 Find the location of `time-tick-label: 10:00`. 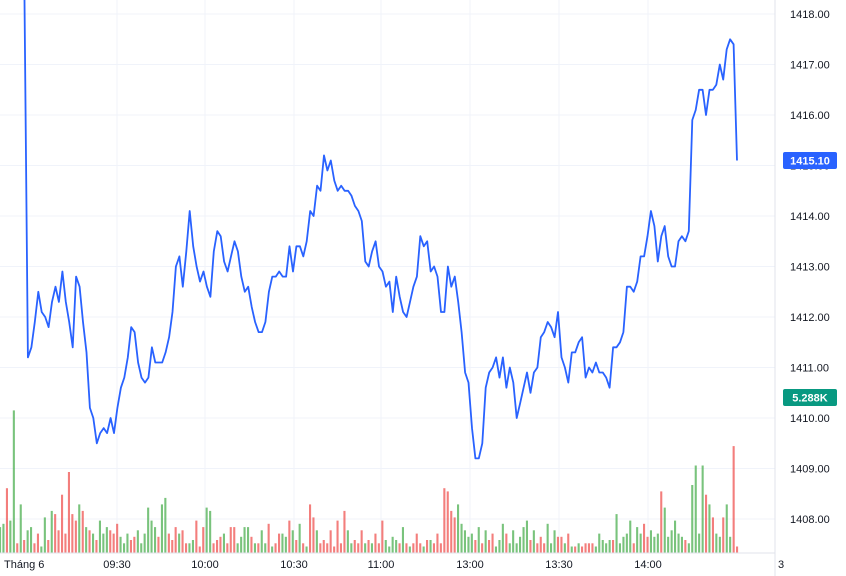

time-tick-label: 10:00 is located at coordinates (205, 565).